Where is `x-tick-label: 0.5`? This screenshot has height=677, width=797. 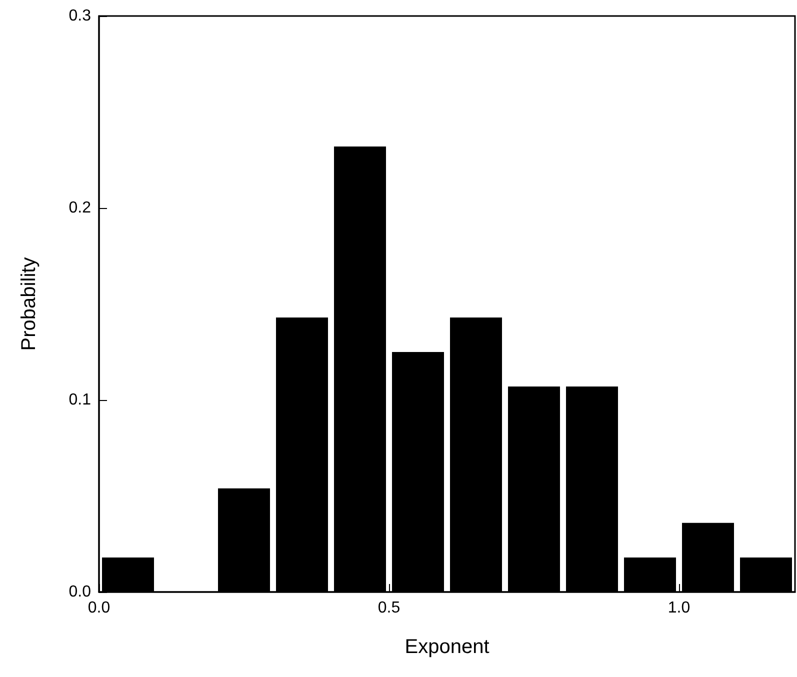 x-tick-label: 0.5 is located at coordinates (389, 608).